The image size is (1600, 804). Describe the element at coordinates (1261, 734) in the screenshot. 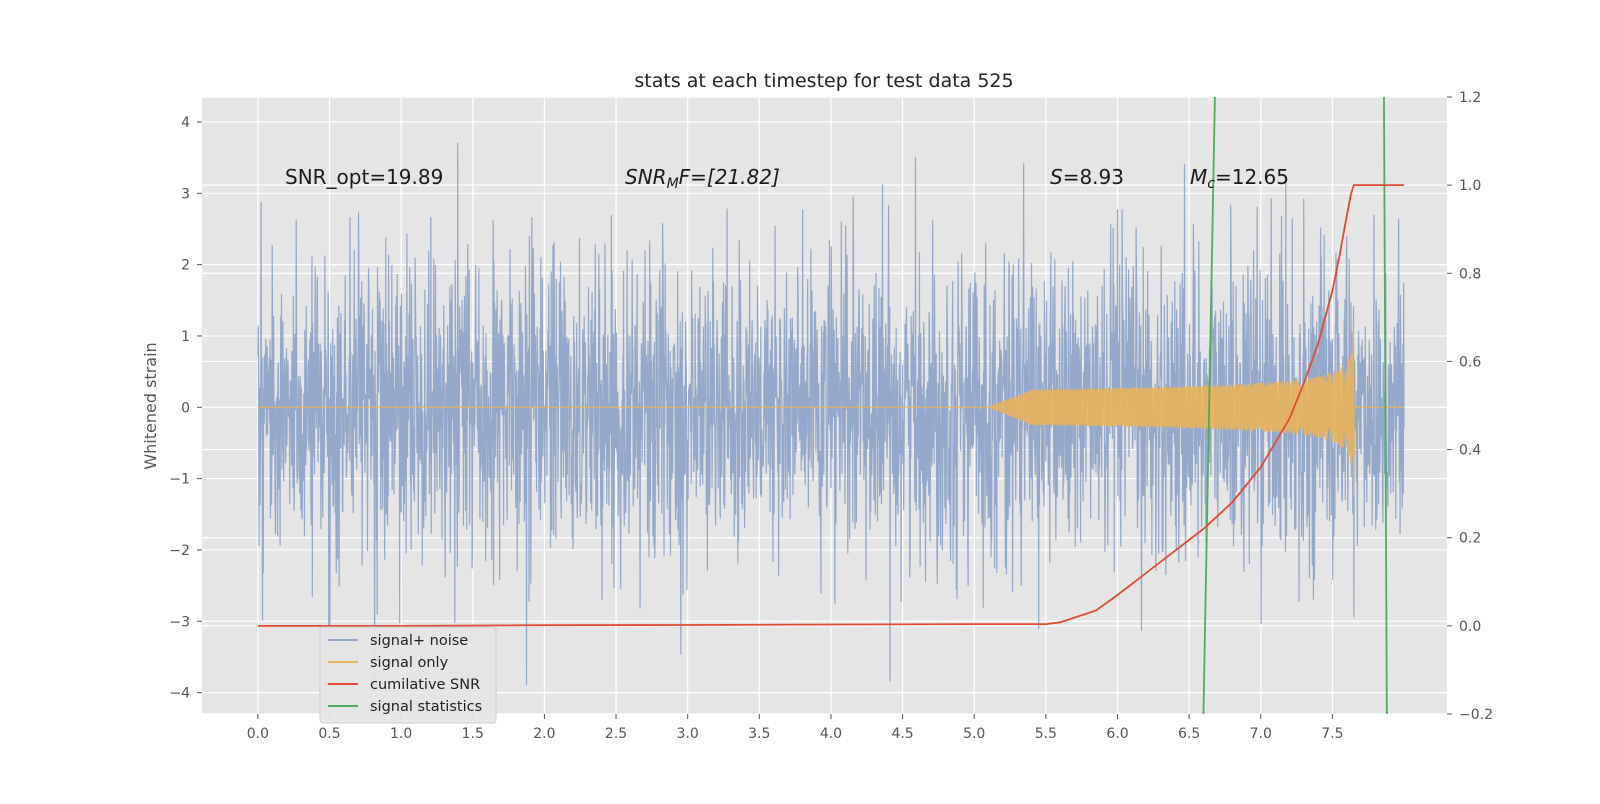

I see `x-tick-label: 7.0` at that location.